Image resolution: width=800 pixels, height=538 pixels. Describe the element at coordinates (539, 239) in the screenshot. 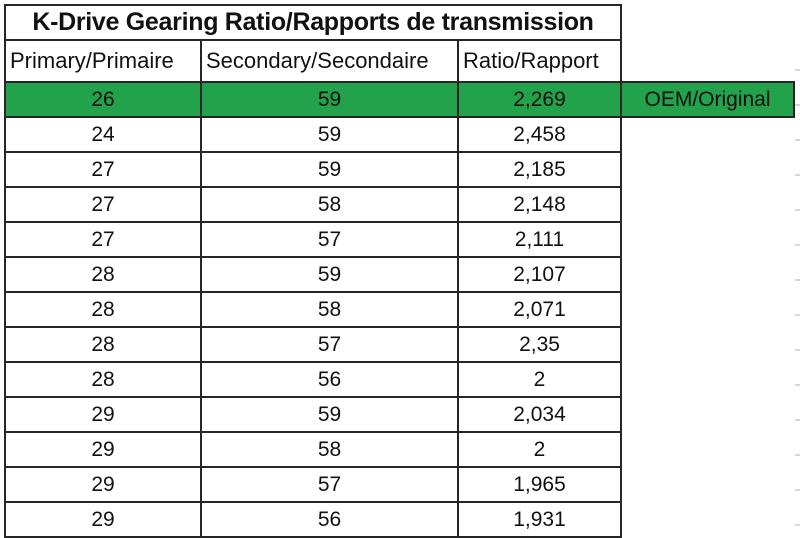

I see `ratio-cell: 2,111` at that location.